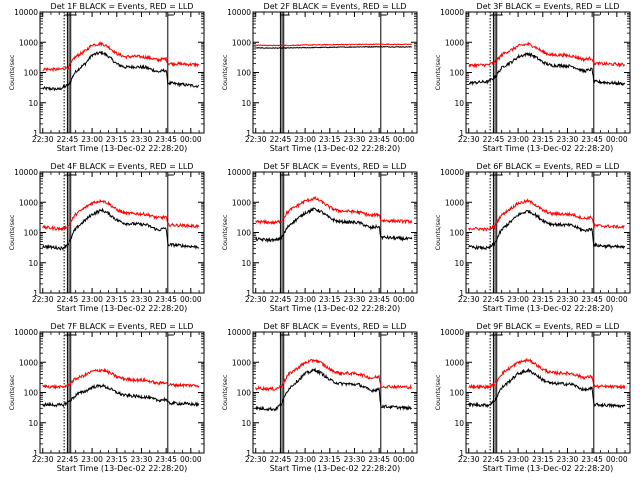 The width and height of the screenshot is (640, 480). I want to click on panel-title: Det 8F BLACK = Events, RED = LLD, so click(335, 326).